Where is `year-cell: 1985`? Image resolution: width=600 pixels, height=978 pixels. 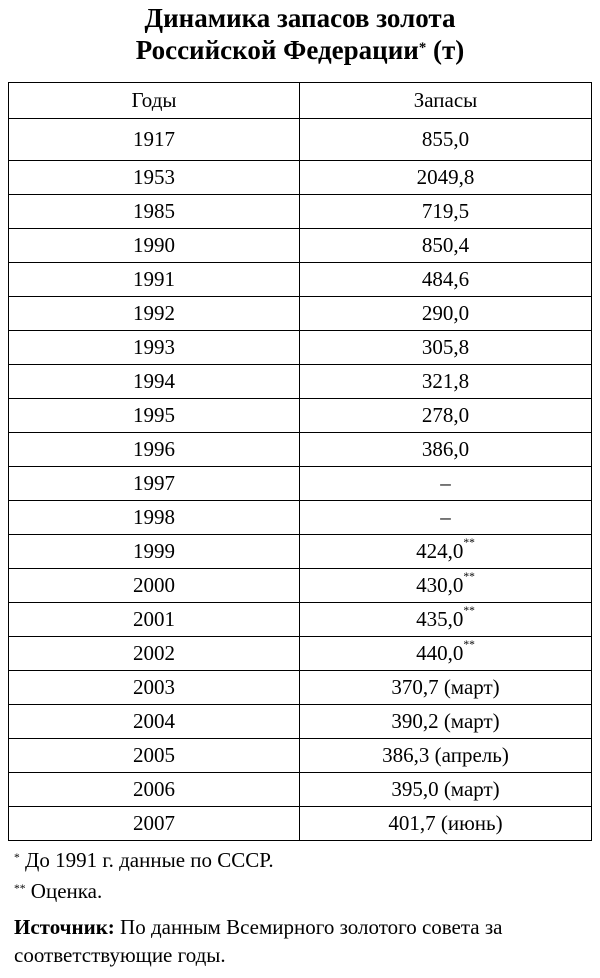
year-cell: 1985 is located at coordinates (154, 211).